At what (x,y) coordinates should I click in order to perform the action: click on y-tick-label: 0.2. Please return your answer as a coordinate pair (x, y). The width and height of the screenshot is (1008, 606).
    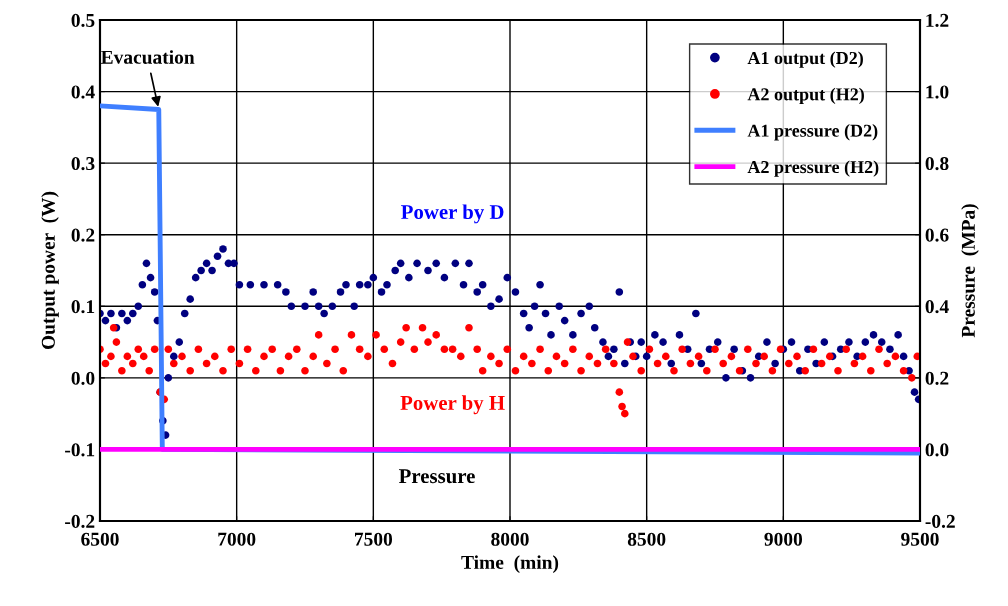
    Looking at the image, I should click on (83, 235).